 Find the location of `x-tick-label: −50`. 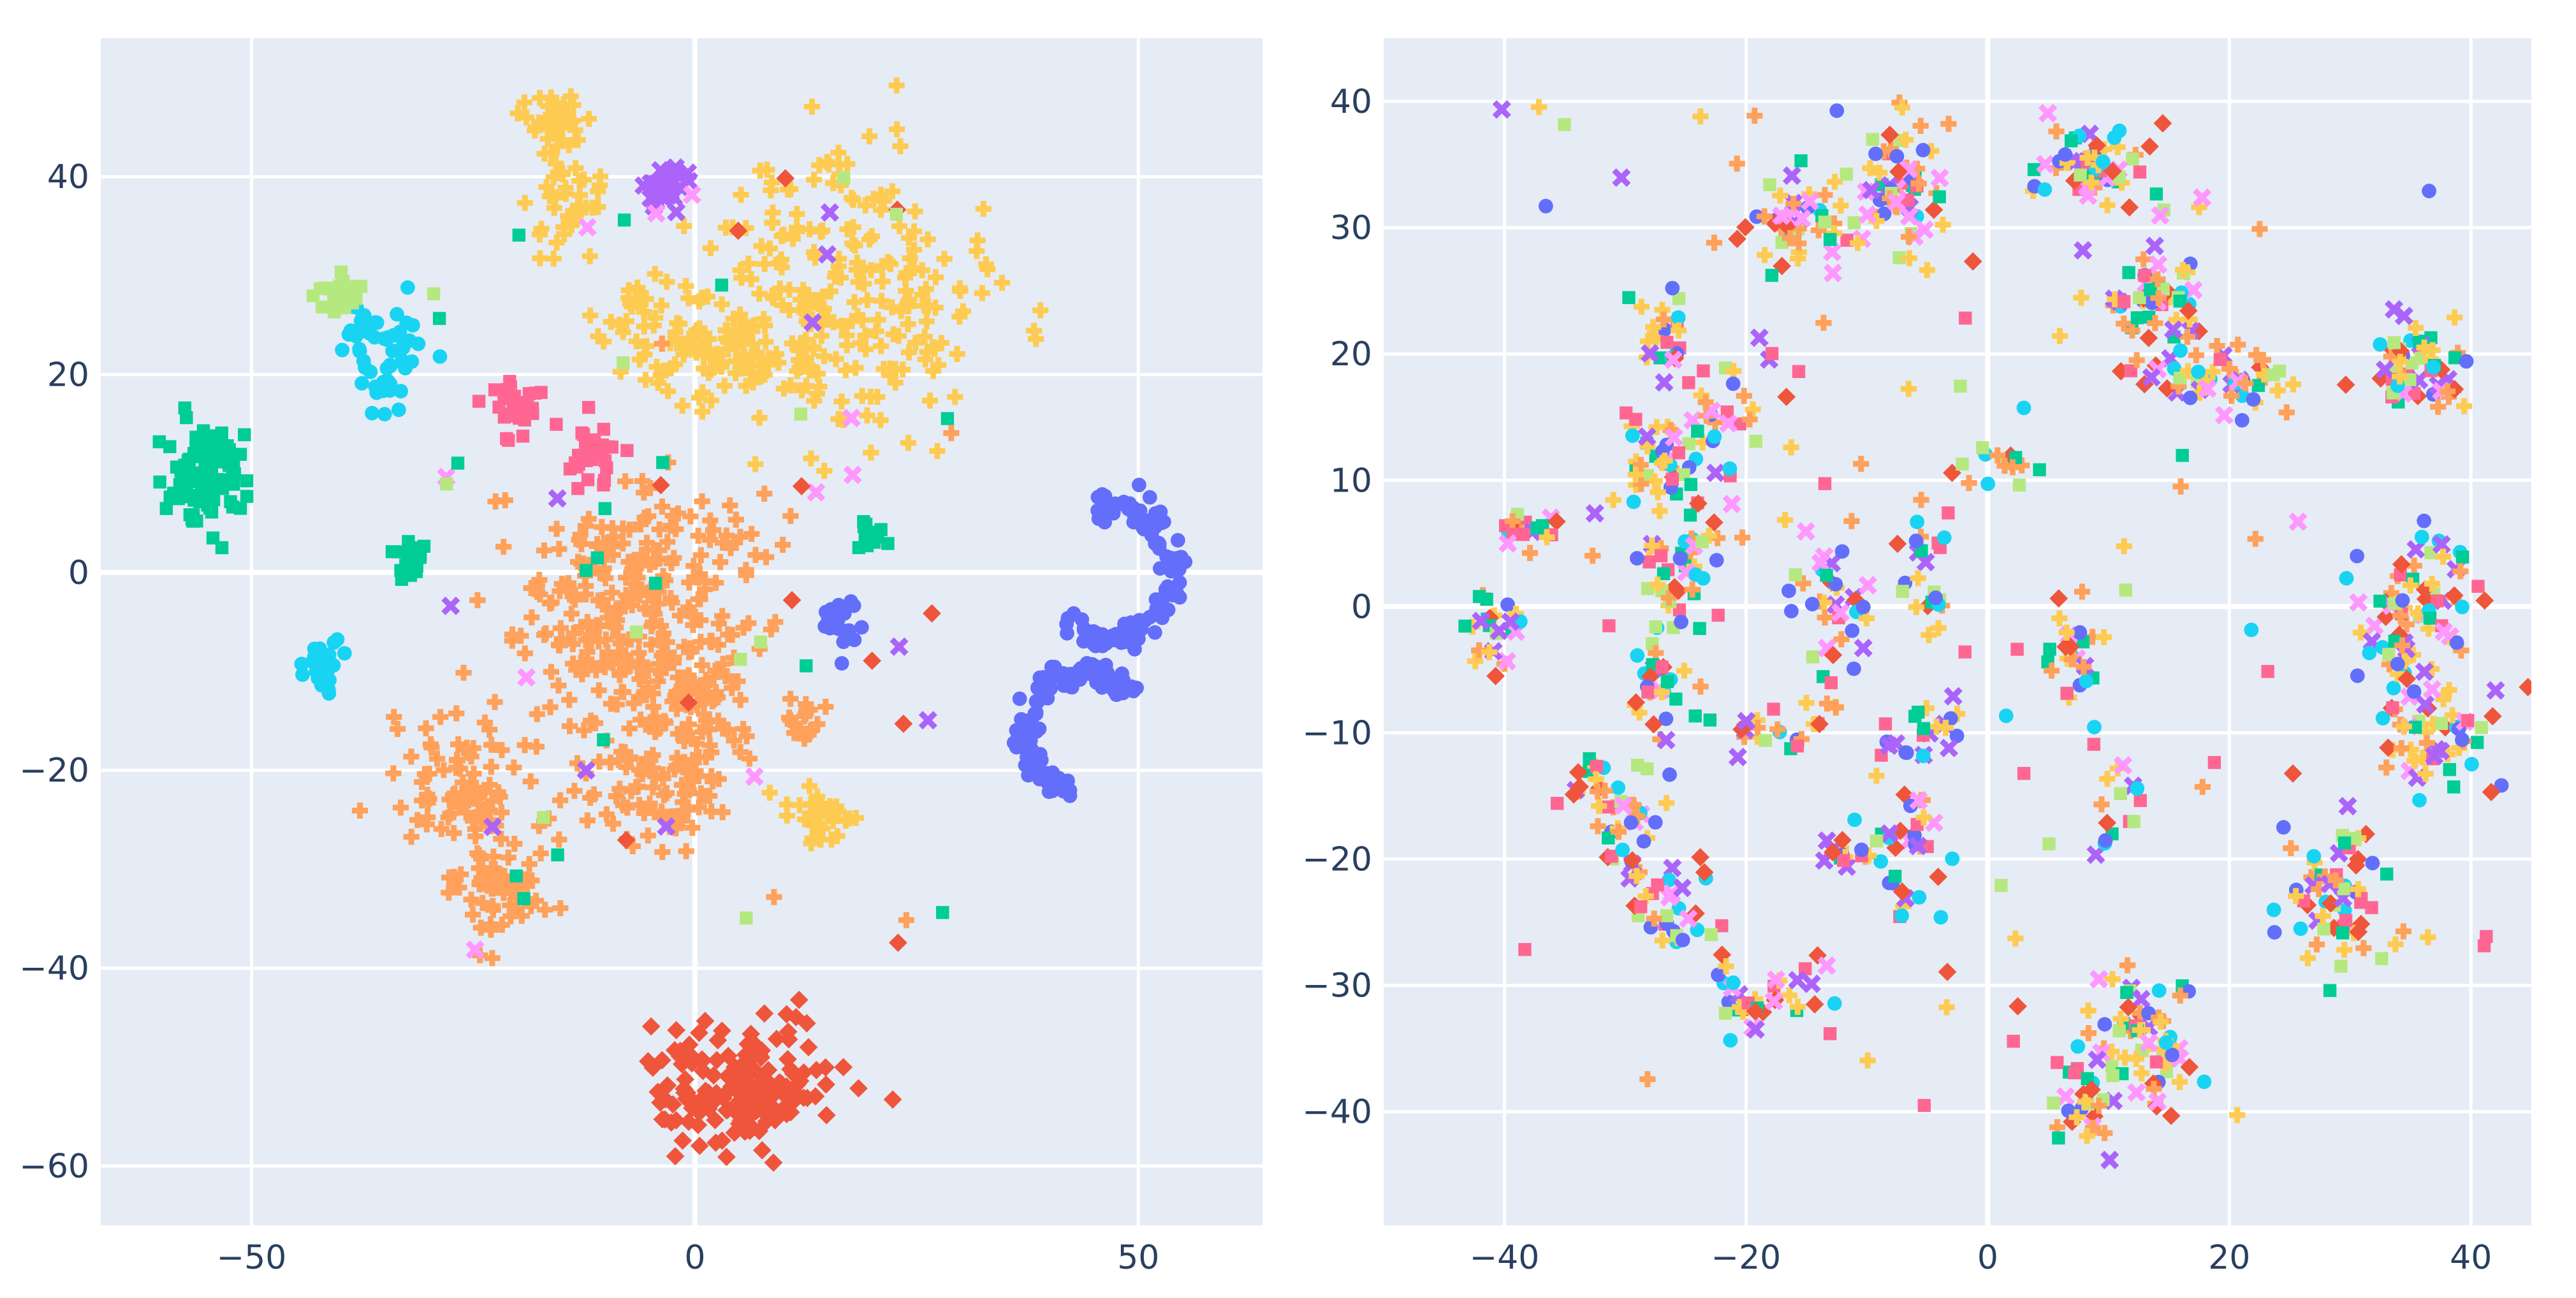

x-tick-label: −50 is located at coordinates (252, 1258).